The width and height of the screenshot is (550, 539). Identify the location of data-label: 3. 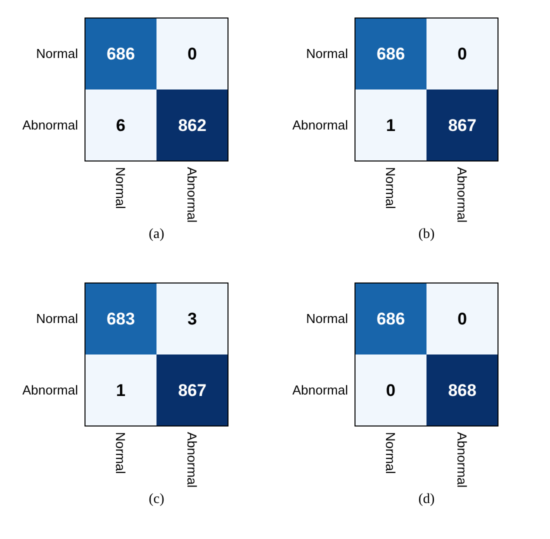
(192, 318).